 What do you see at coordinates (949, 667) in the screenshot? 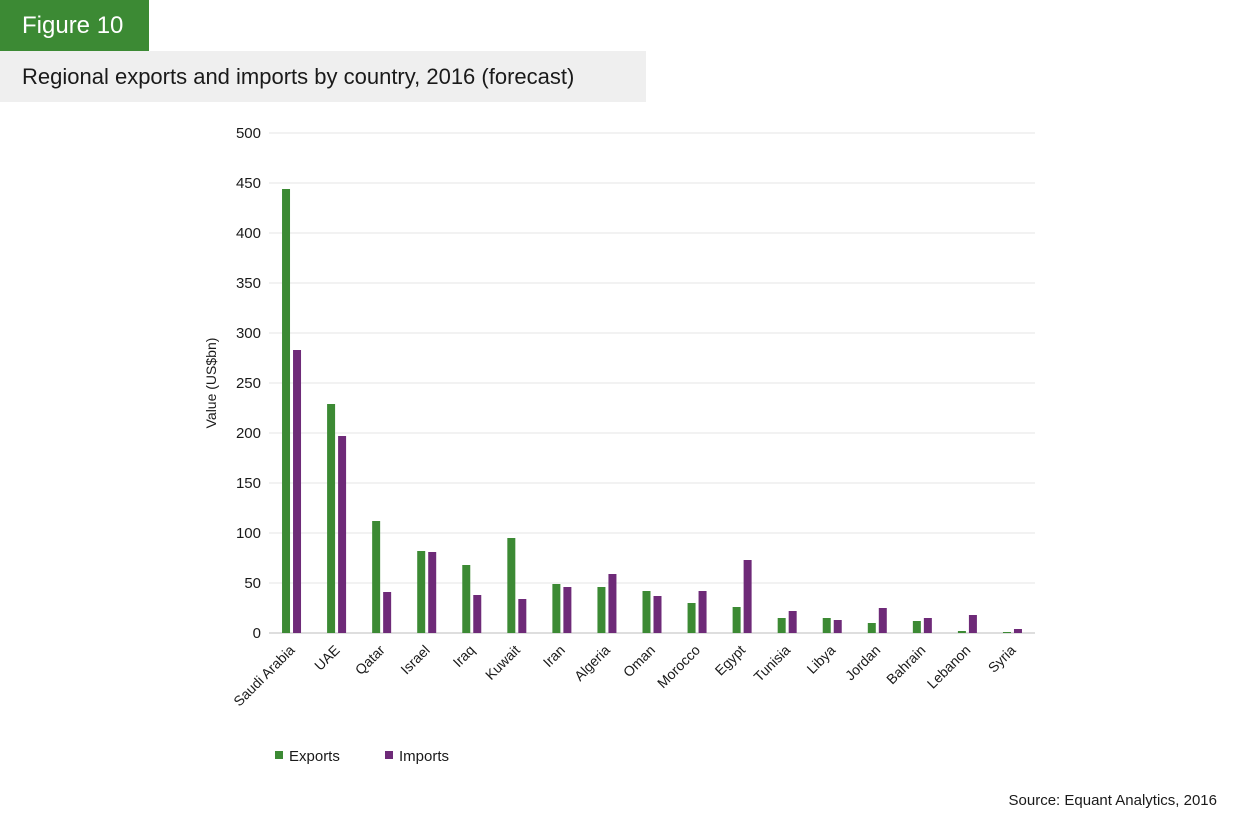
I see `x-tick-label: Lebanon` at bounding box center [949, 667].